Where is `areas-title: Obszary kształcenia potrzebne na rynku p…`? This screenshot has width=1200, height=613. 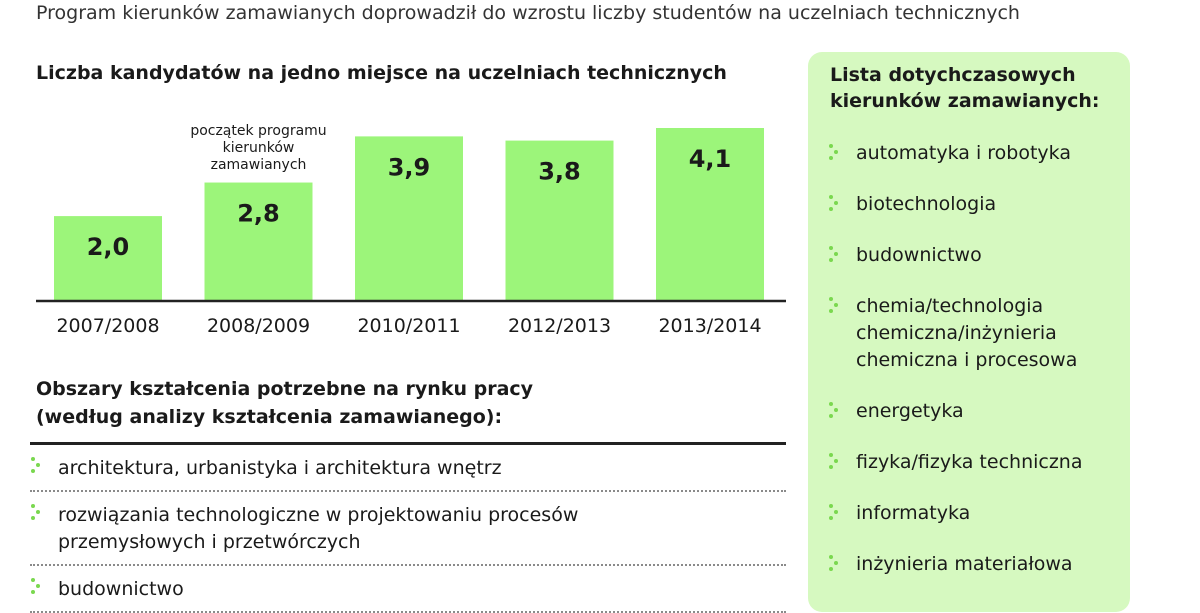
areas-title: Obszary kształcenia potrzebne na rynku p… is located at coordinates (416, 403).